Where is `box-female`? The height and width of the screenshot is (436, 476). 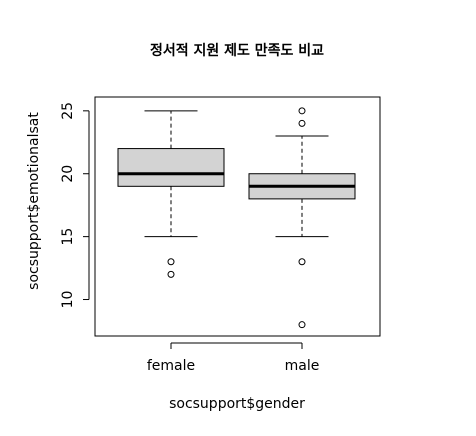
box-female is located at coordinates (171, 194).